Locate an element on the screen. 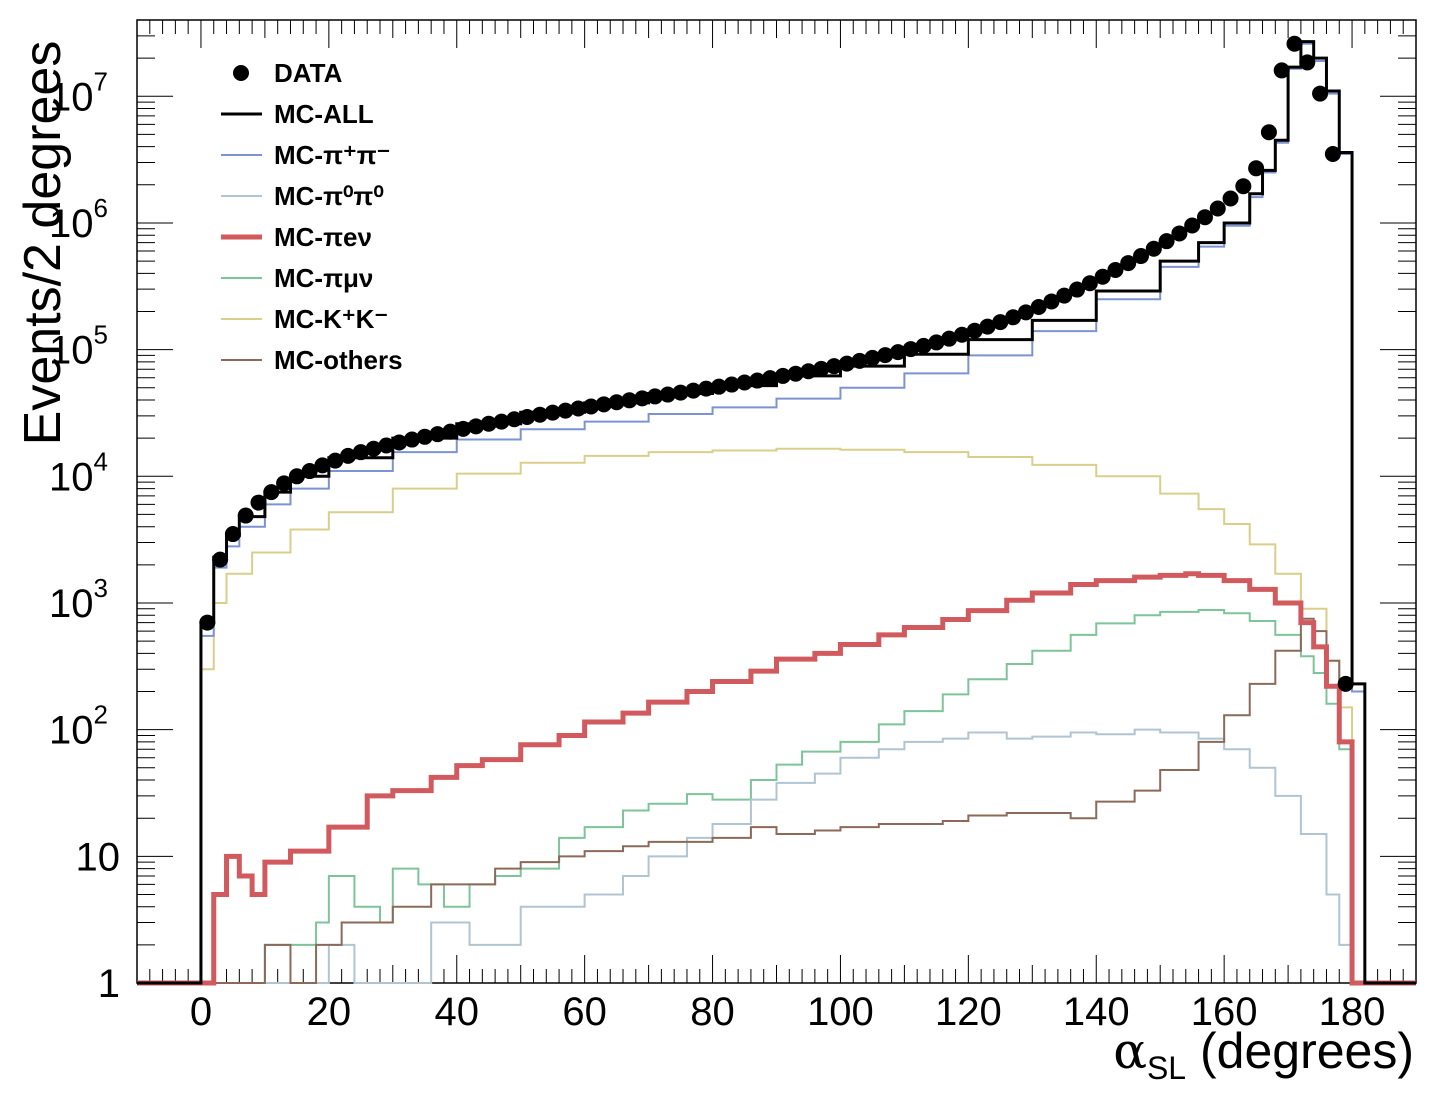 The height and width of the screenshot is (1105, 1448). x-tick-label: 100 is located at coordinates (840, 1012).